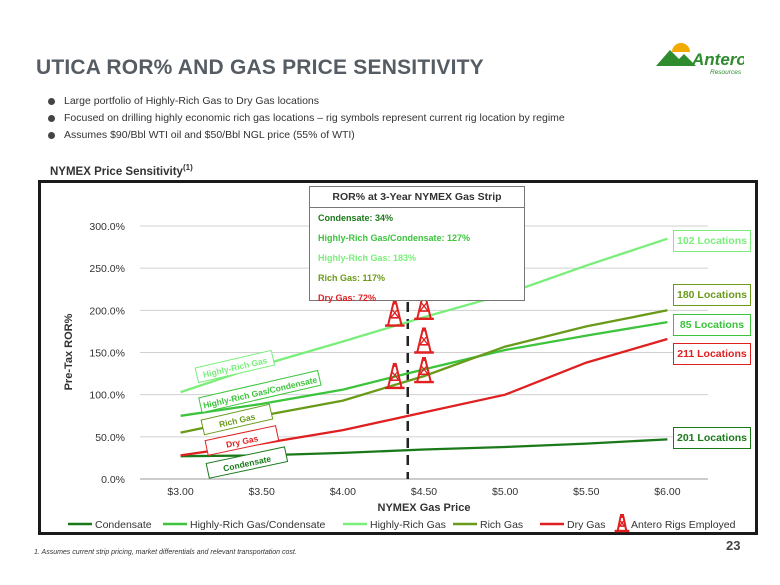 Image resolution: width=780 pixels, height=585 pixels. Describe the element at coordinates (187, 167) in the screenshot. I see `section-title-footnote-ref: (1)` at that location.